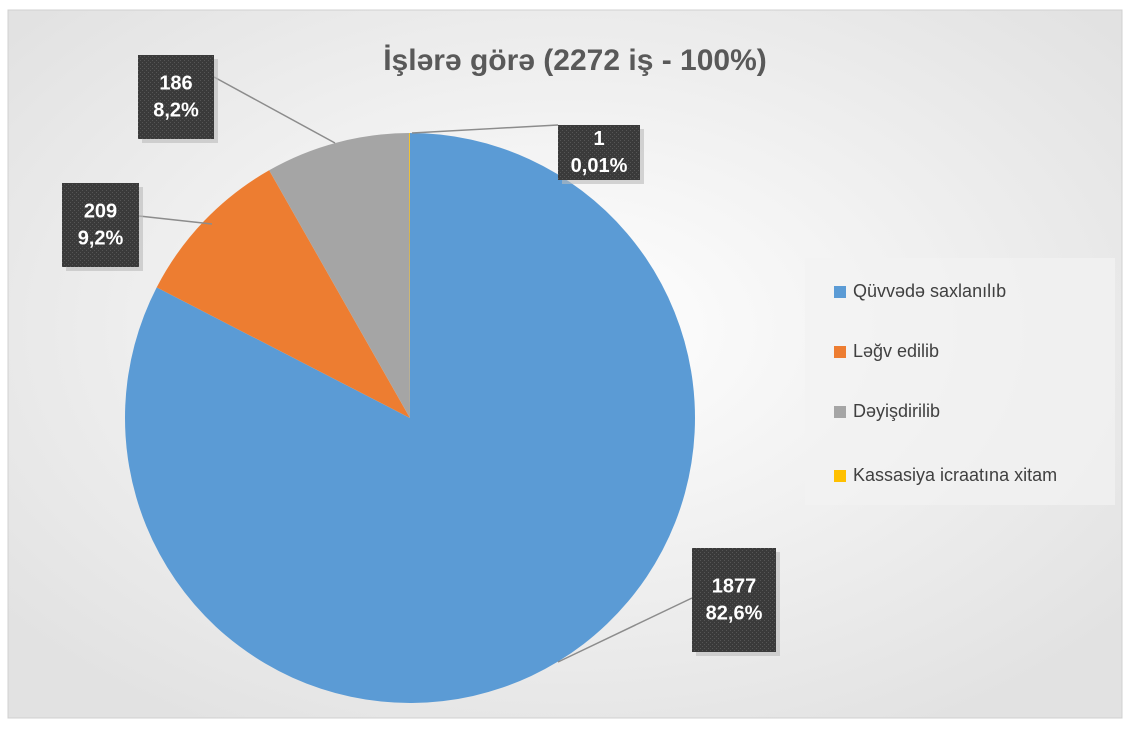 The height and width of the screenshot is (736, 1132). I want to click on data-label: 209, so click(100, 211).